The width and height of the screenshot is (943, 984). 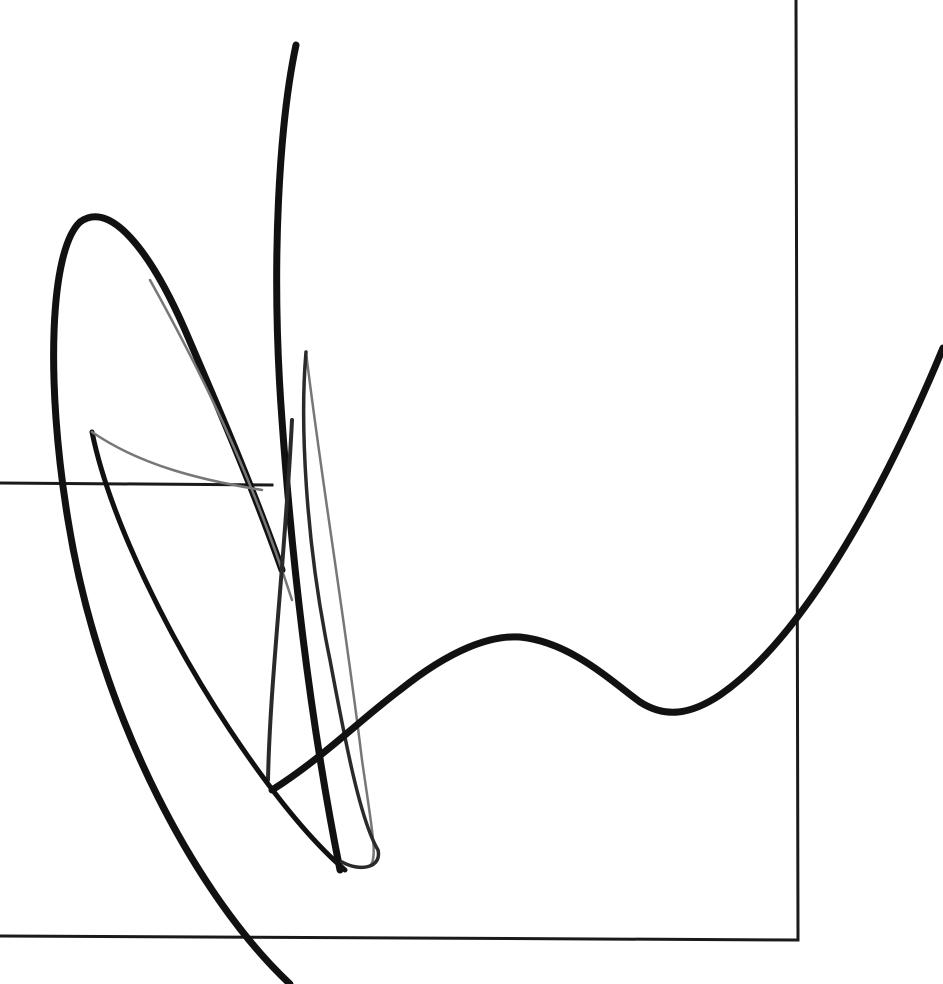 I want to click on thin-needle-stroke, so click(x=339, y=609).